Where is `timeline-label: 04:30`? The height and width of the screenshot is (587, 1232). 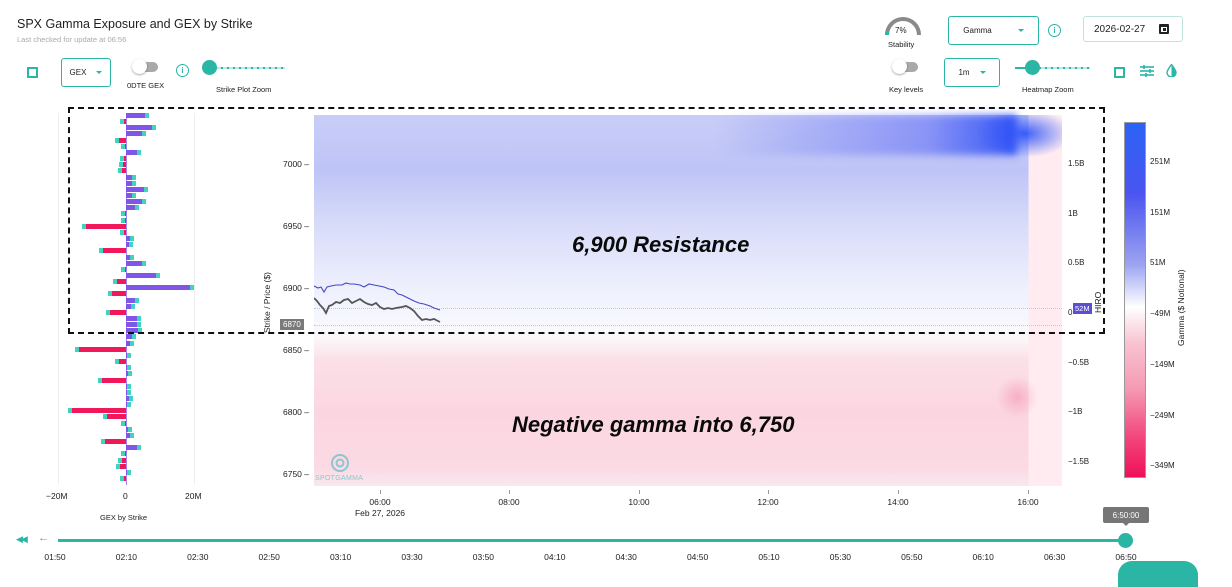 timeline-label: 04:30 is located at coordinates (626, 557).